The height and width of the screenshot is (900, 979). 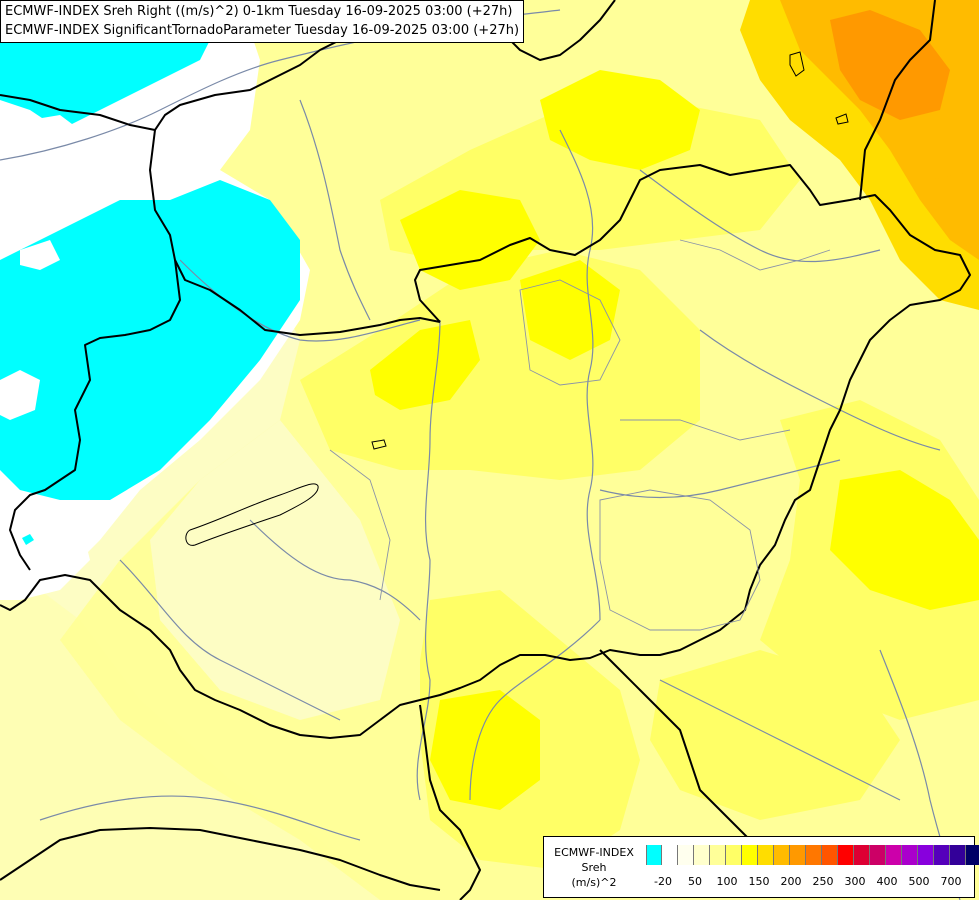 What do you see at coordinates (275, 570) in the screenshot?
I see `sreh-field-pale` at bounding box center [275, 570].